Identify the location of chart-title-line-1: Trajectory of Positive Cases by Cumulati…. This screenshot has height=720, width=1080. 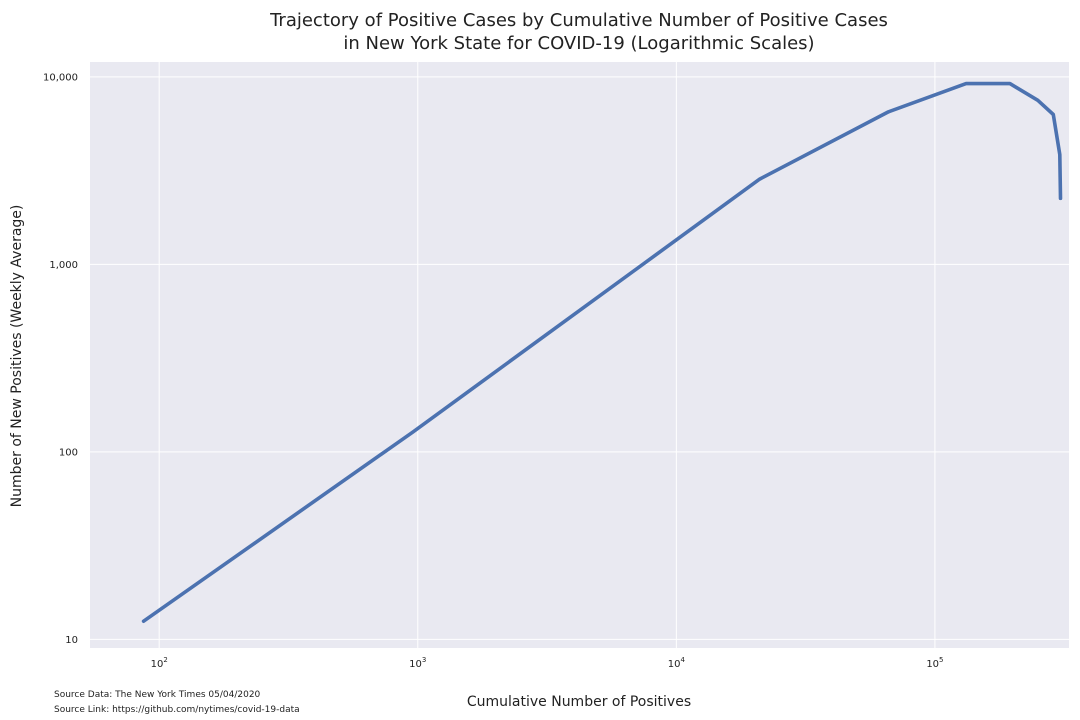
(578, 20).